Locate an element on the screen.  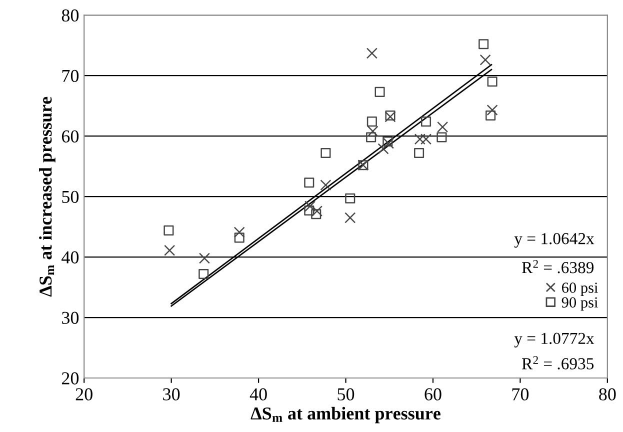
legend-label: 90 psi is located at coordinates (580, 304).